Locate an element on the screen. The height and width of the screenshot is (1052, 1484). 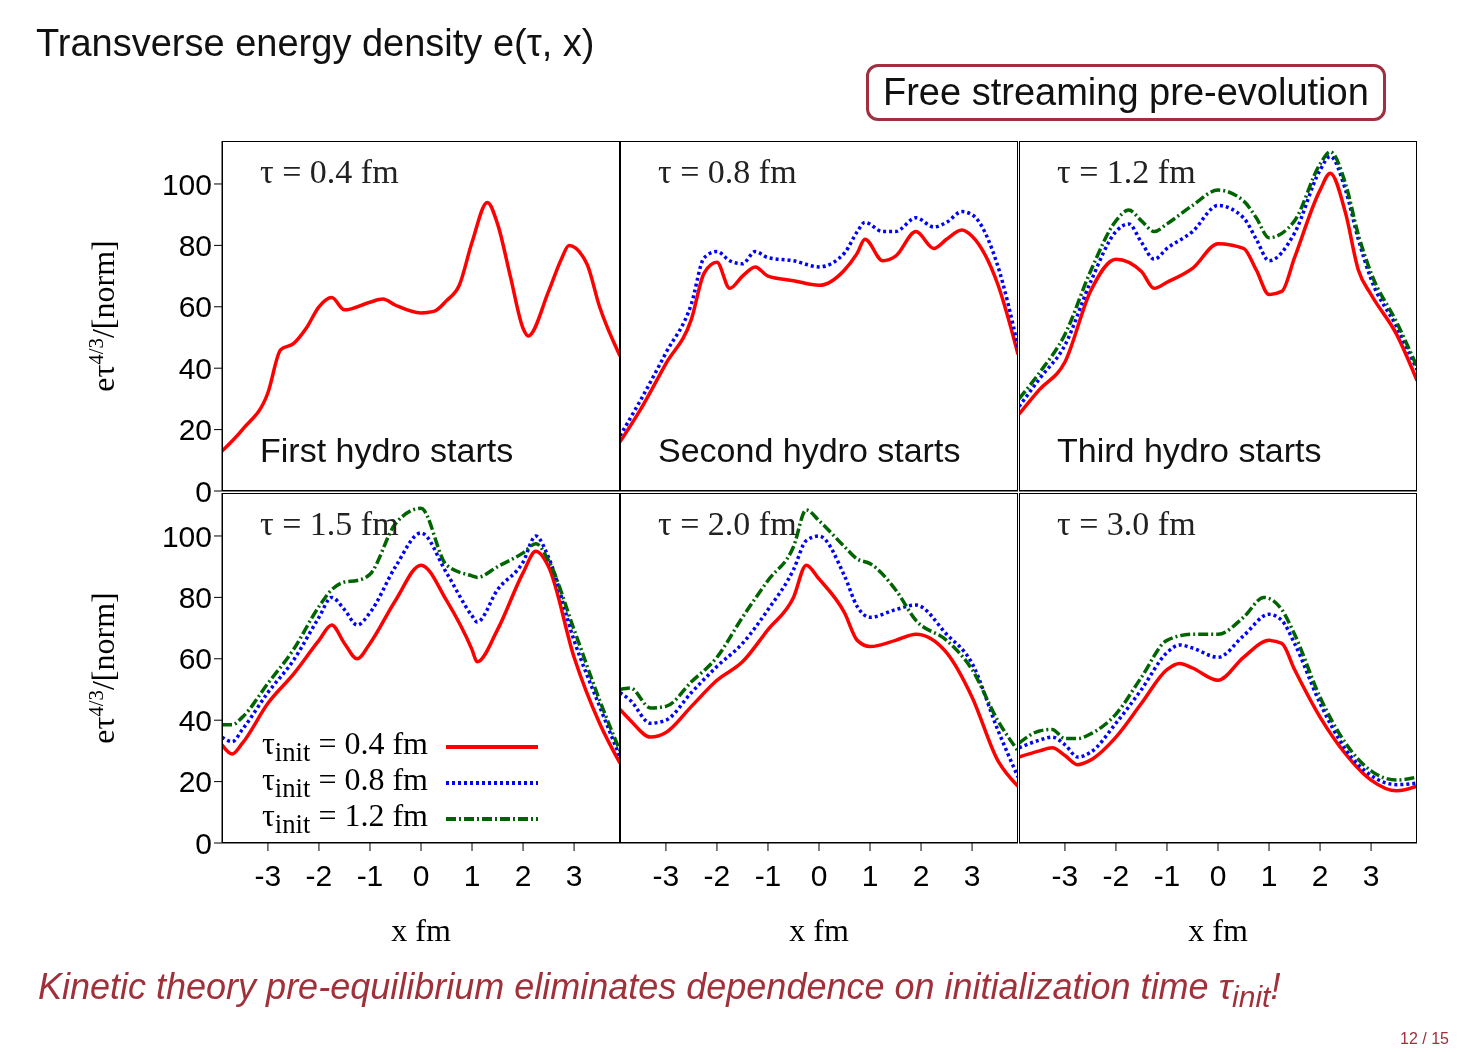
chart-title: Transverse energy density e(τ, x) is located at coordinates (315, 43).